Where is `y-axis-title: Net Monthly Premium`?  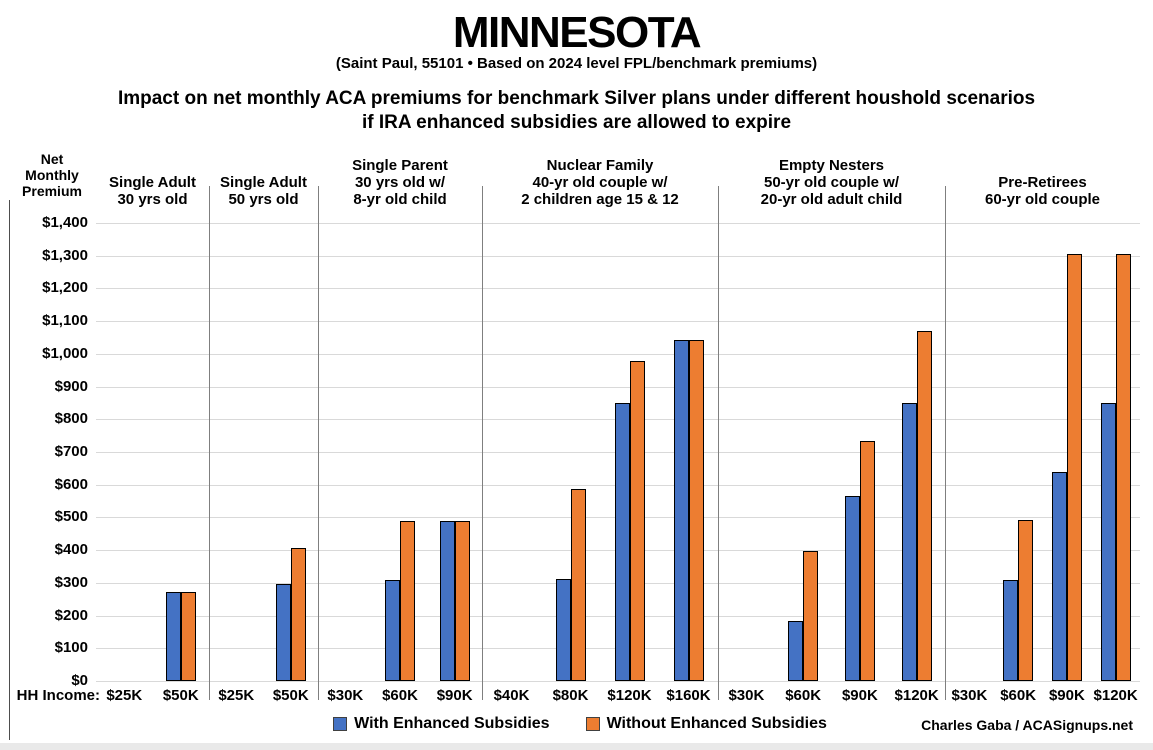
y-axis-title: Net Monthly Premium is located at coordinates (52, 175).